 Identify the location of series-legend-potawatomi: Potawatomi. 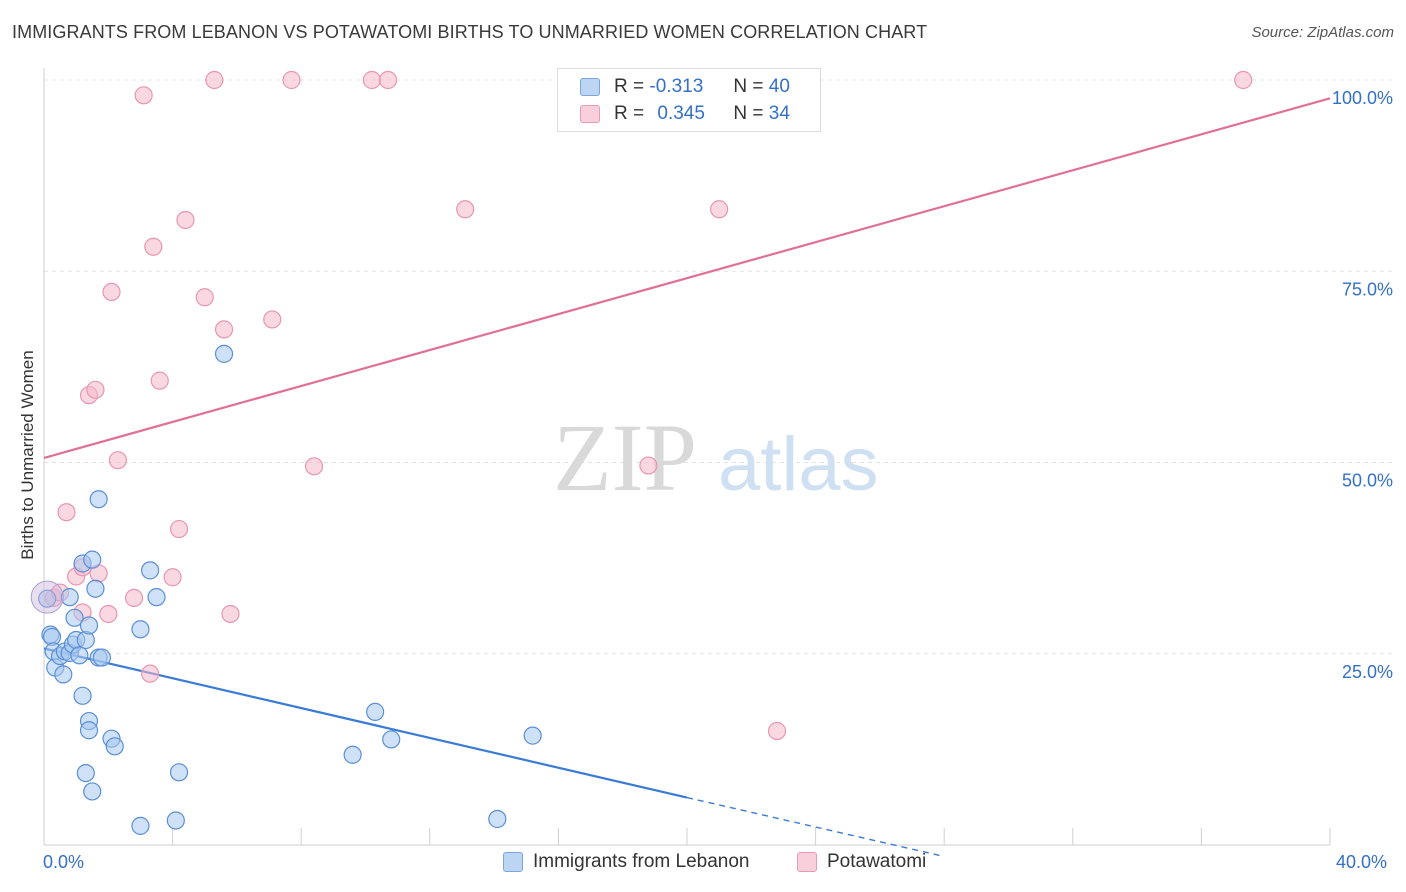
(861, 862).